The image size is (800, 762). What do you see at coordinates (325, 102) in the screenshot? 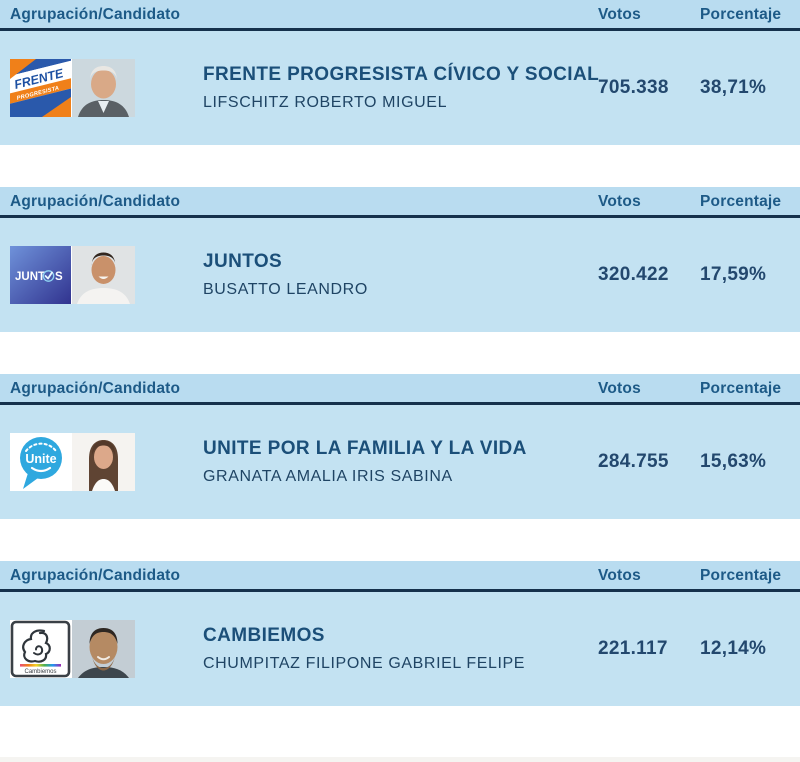
I see `candidate-name: LIFSCHITZ ROBERTO MIGUEL` at bounding box center [325, 102].